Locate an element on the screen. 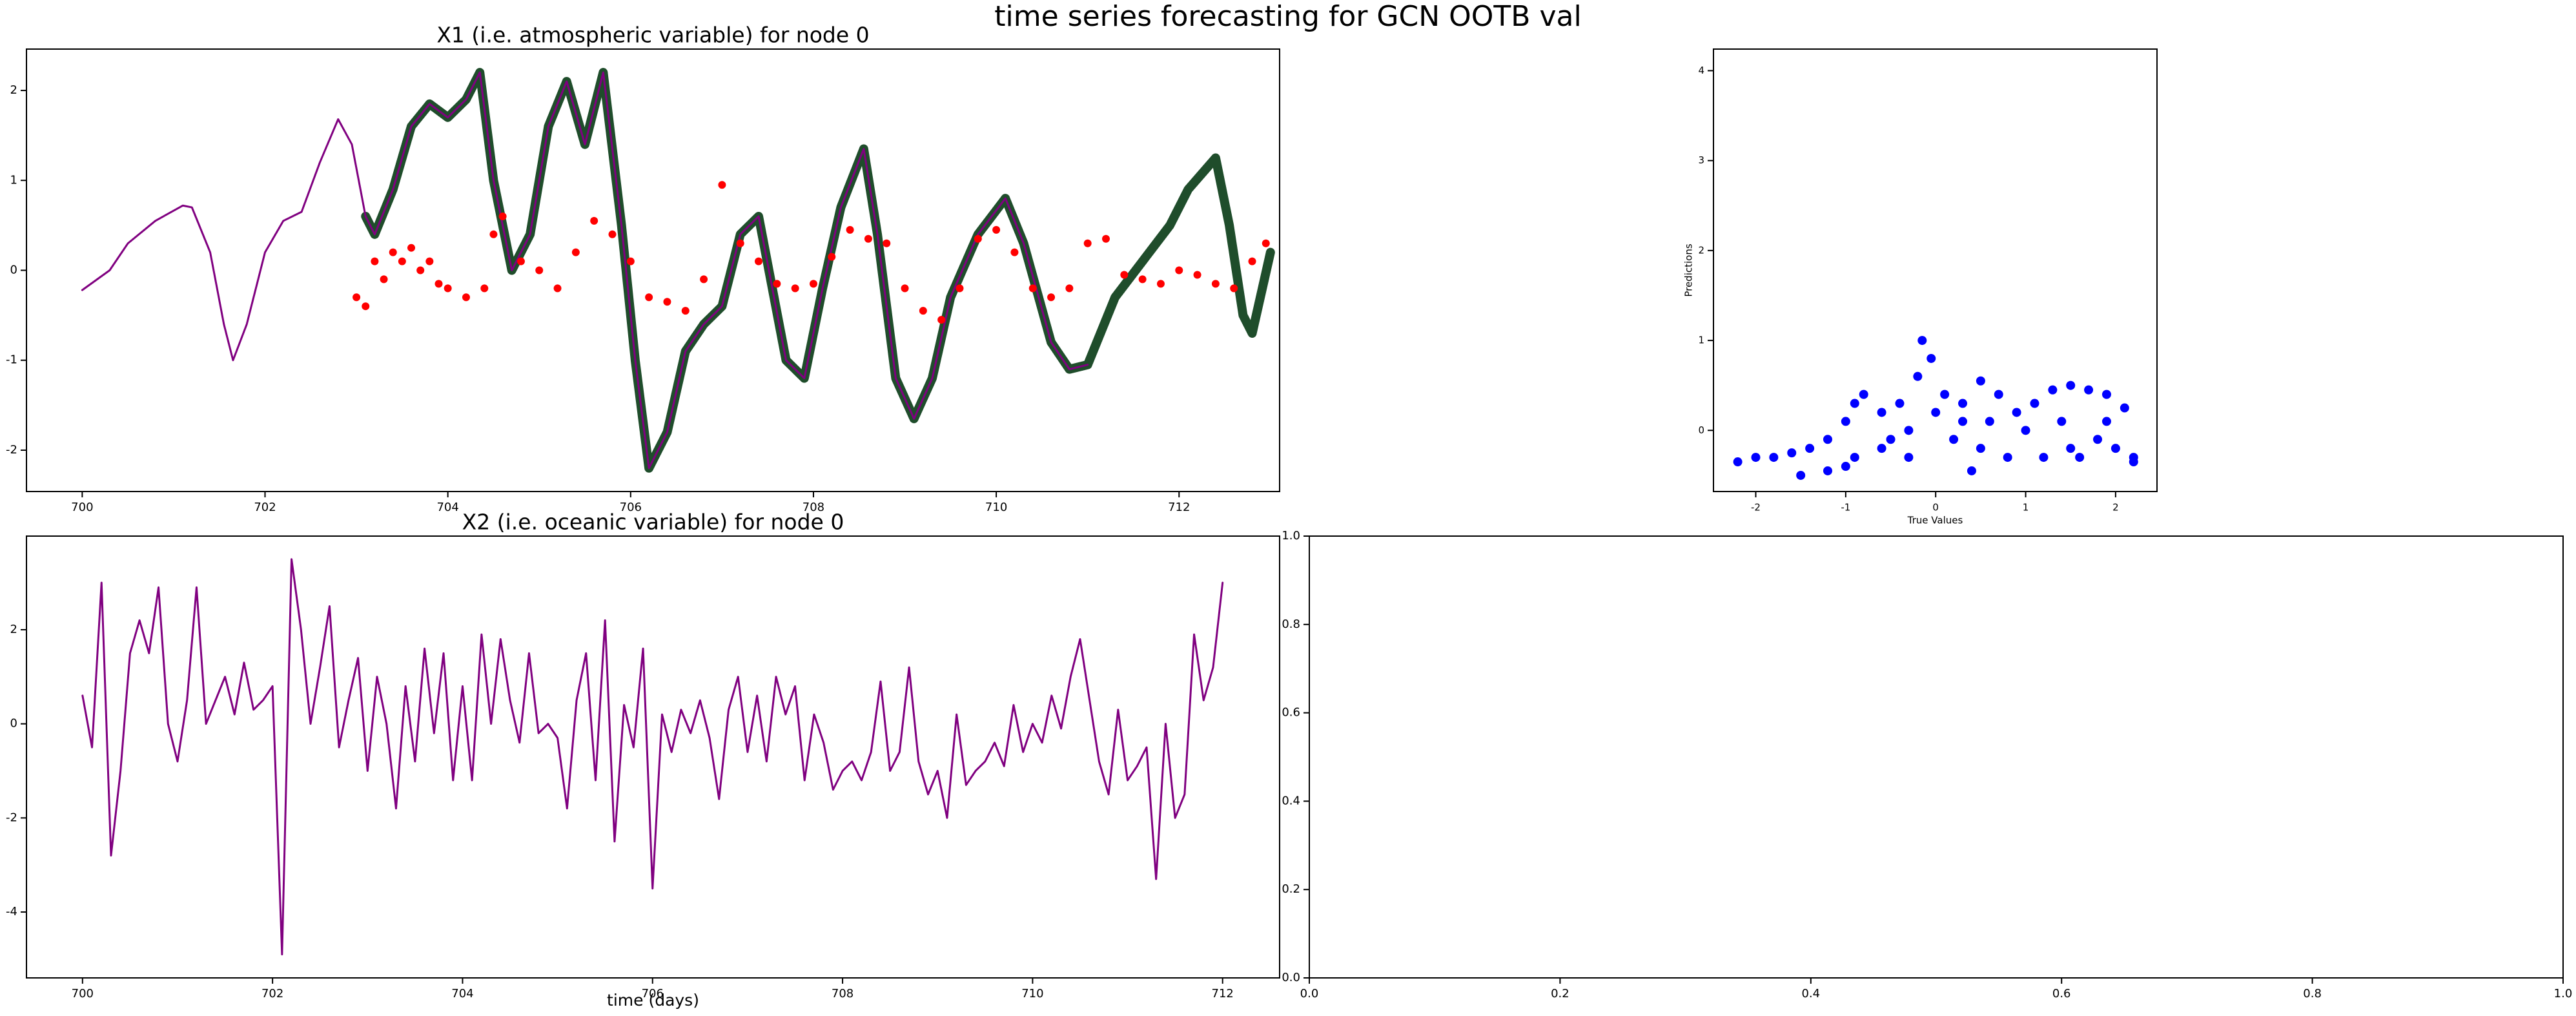 The image size is (2576, 1016). y-tick-label: -4 is located at coordinates (11, 911).